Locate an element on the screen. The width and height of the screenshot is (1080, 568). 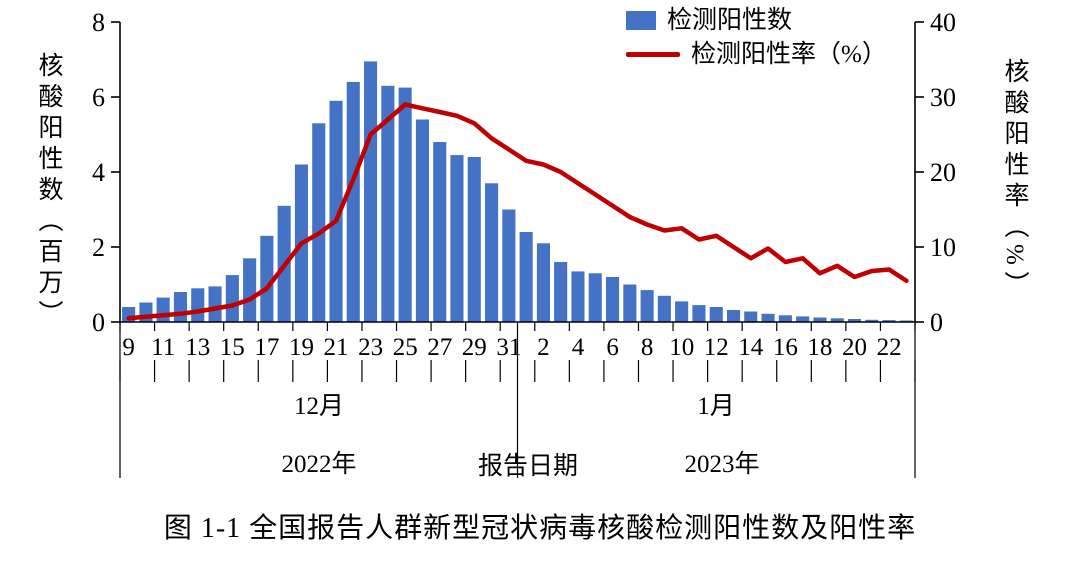
legend-item-line: 检测阳性率（%） is located at coordinates (756, 54).